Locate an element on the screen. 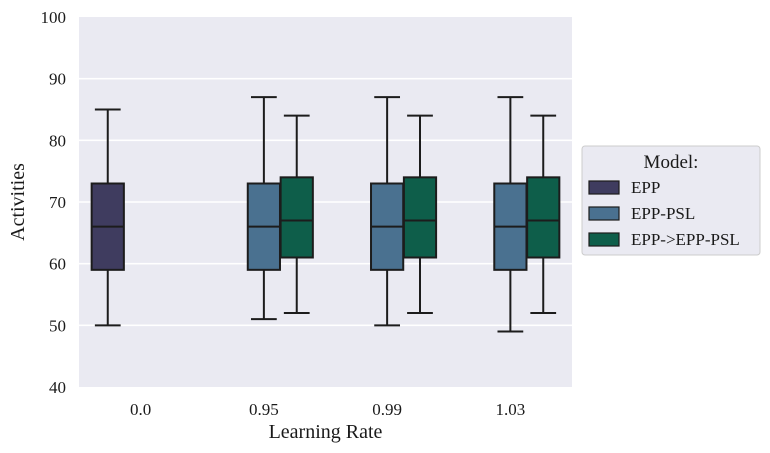 The width and height of the screenshot is (770, 453). x-tick-labels: 0.0 0.95 0.99 1.03 is located at coordinates (327, 409).